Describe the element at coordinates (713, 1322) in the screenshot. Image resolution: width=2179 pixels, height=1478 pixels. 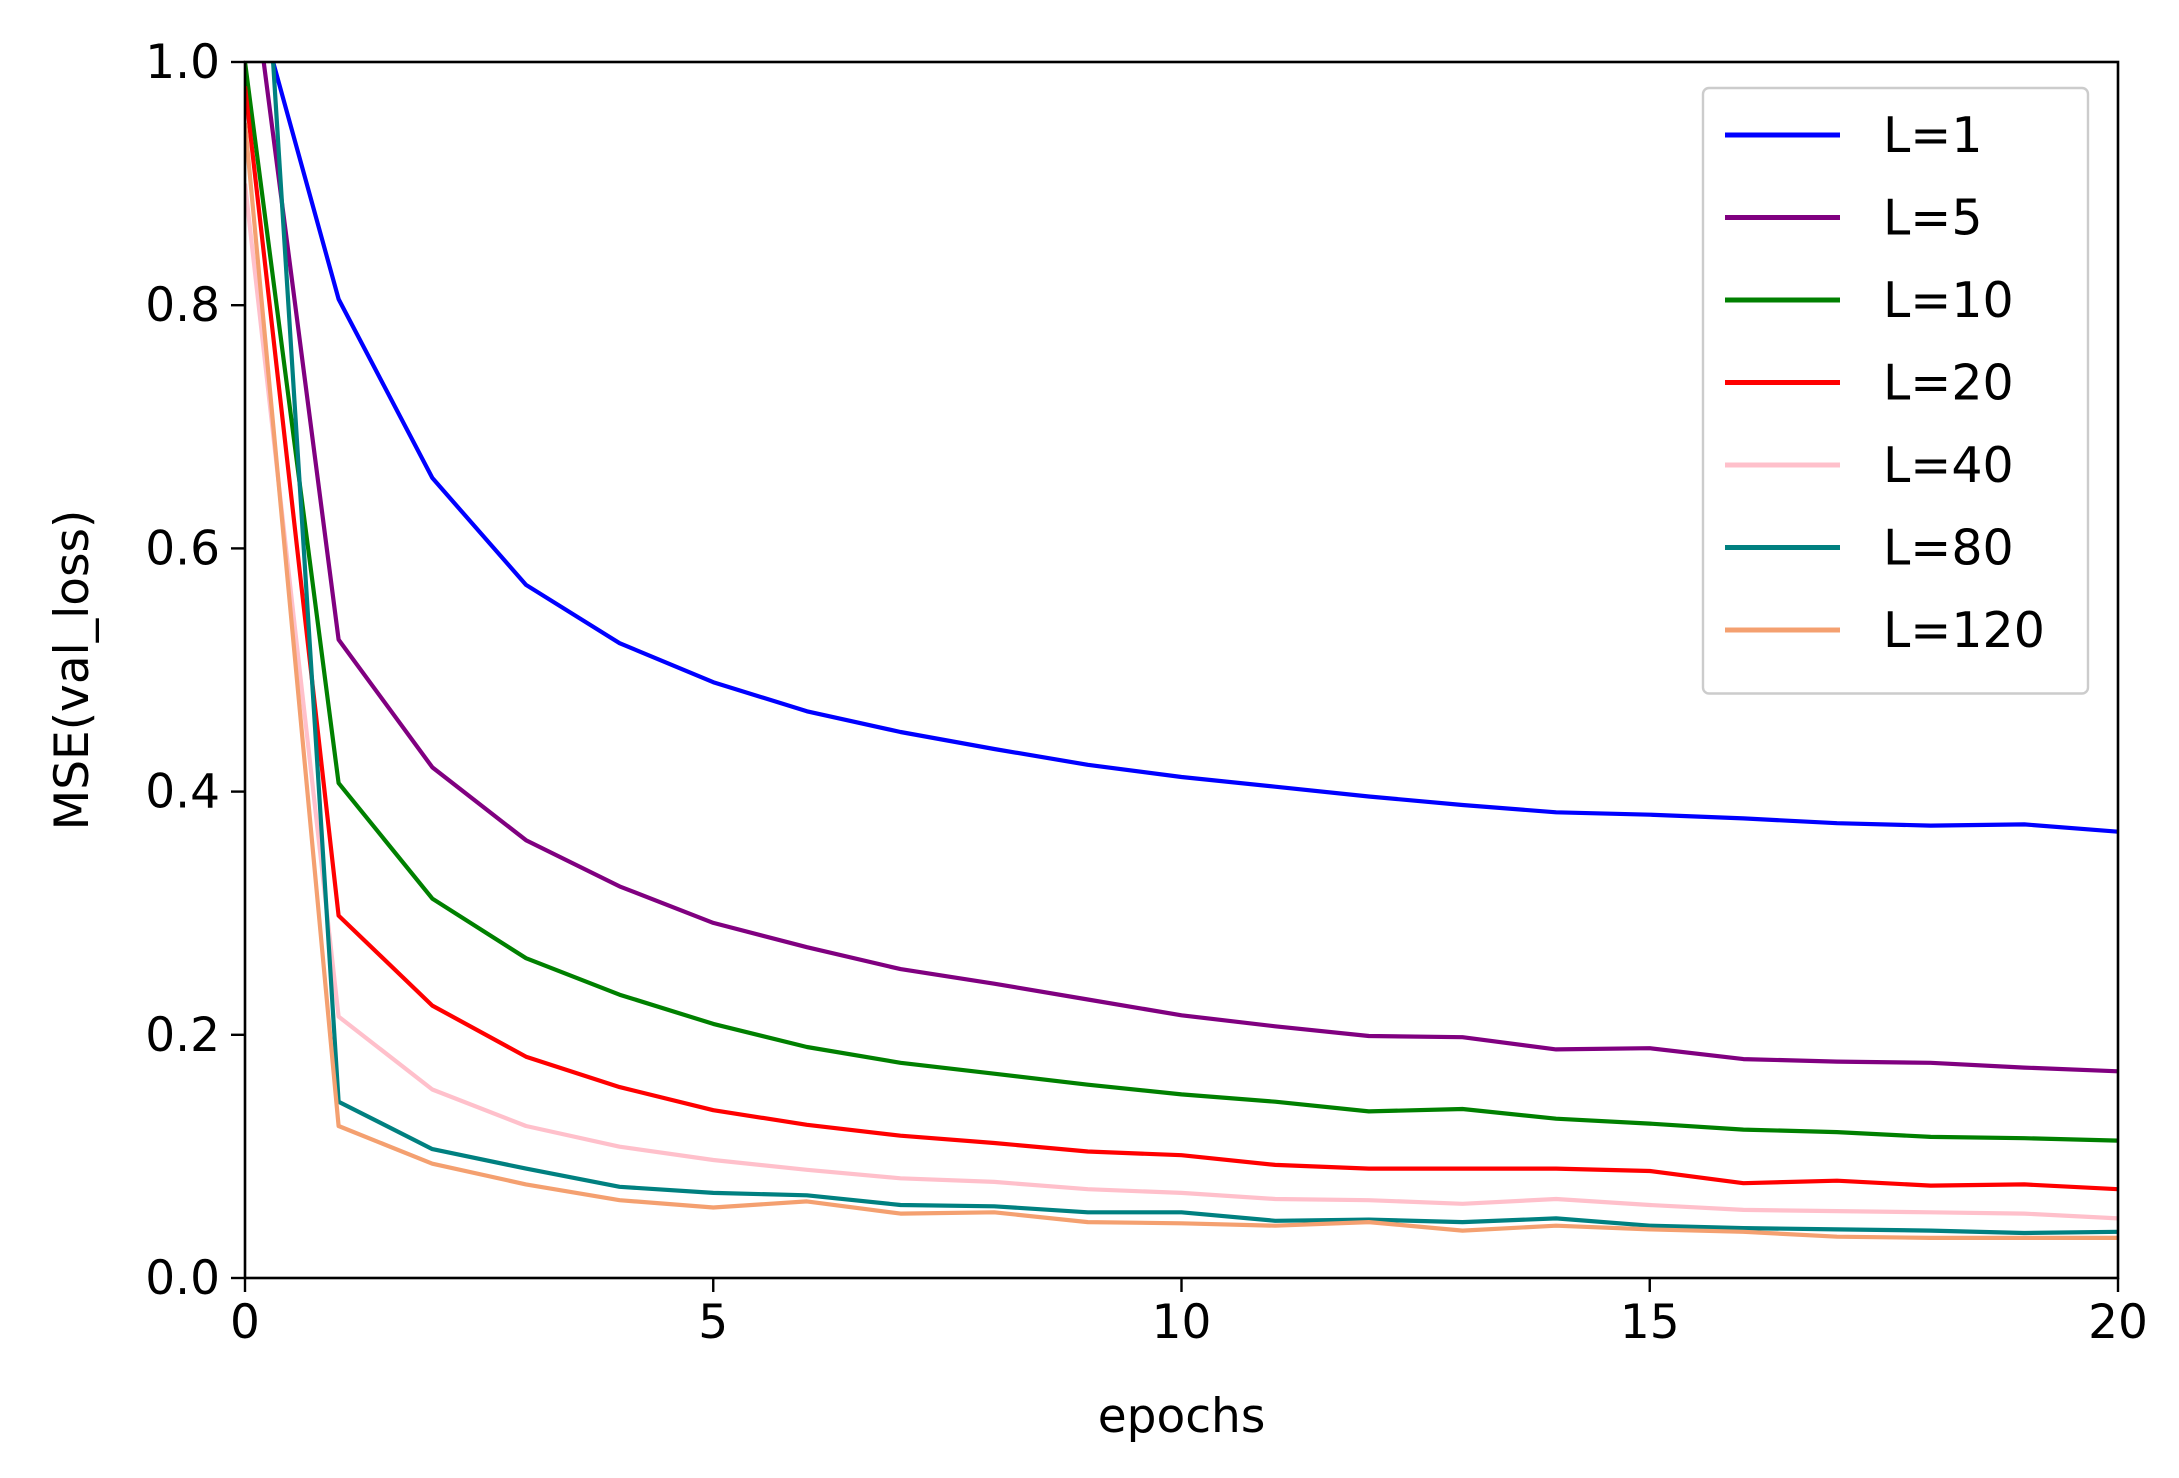
I see `x-tick-label: 5` at that location.